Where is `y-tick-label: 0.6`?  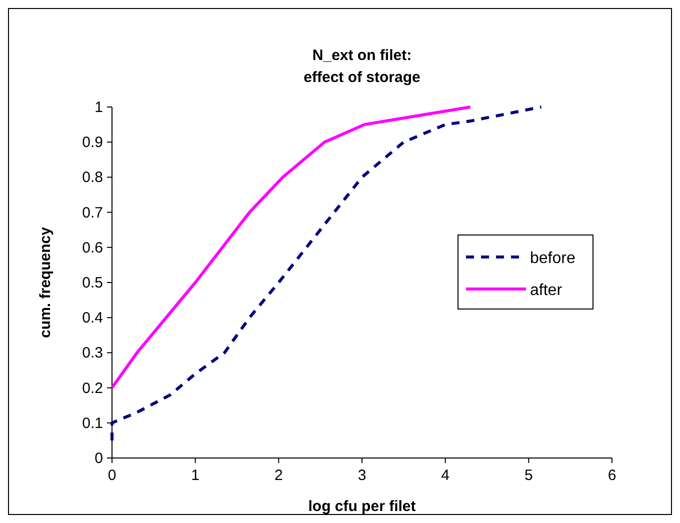 y-tick-label: 0.6 is located at coordinates (92, 247).